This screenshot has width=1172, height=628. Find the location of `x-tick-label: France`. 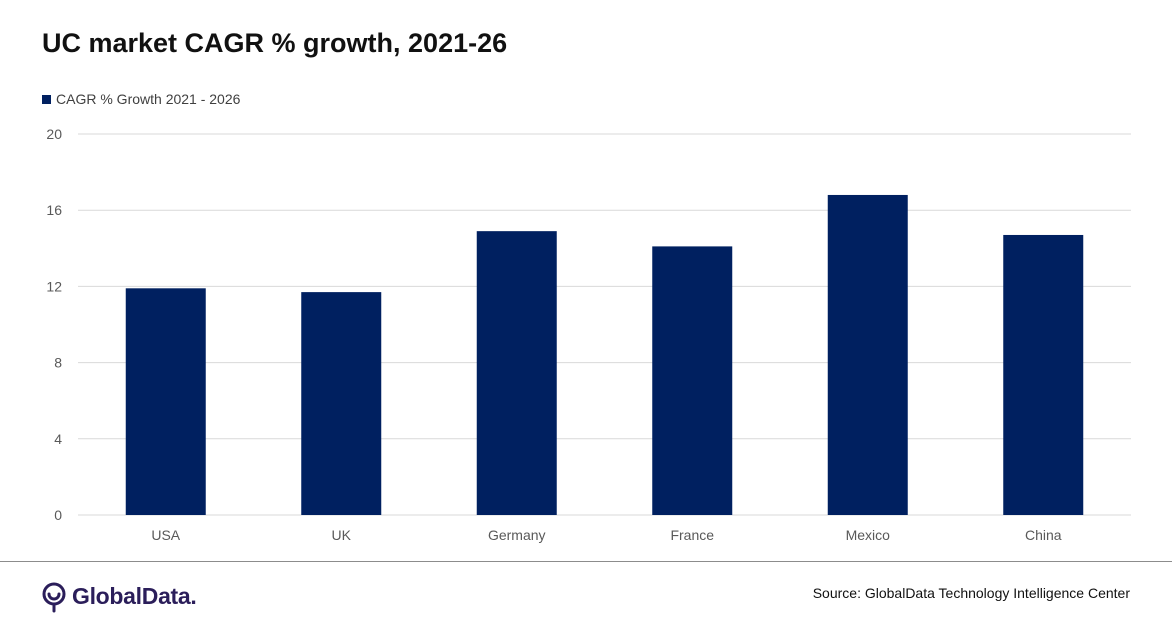

x-tick-label: France is located at coordinates (692, 535).